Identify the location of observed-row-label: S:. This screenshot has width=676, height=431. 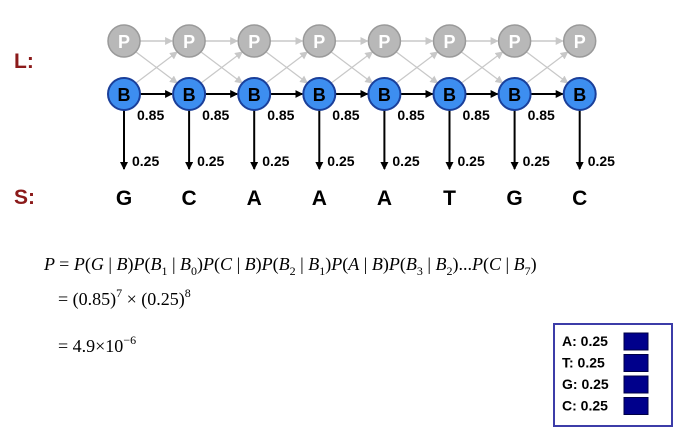
(24, 197).